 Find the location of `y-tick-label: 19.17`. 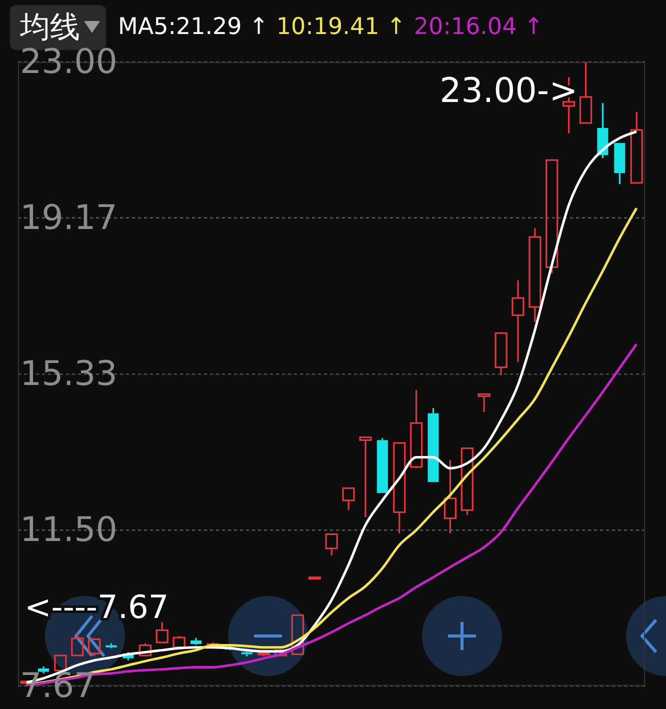

y-tick-label: 19.17 is located at coordinates (69, 218).